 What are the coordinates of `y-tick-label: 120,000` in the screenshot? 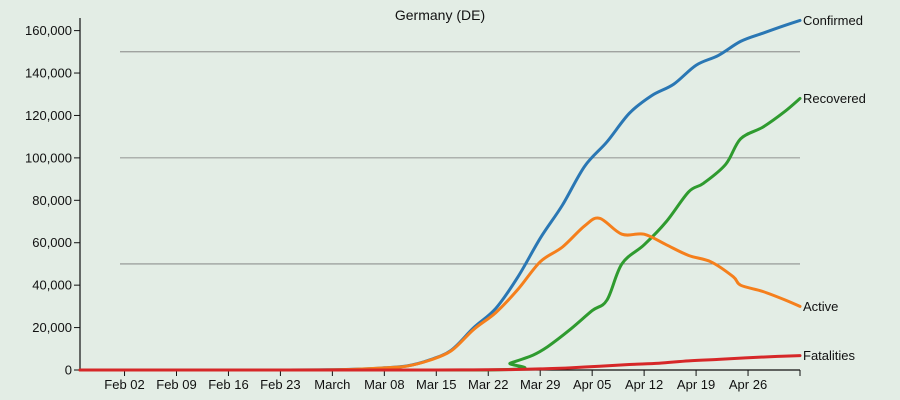 It's located at (48, 115).